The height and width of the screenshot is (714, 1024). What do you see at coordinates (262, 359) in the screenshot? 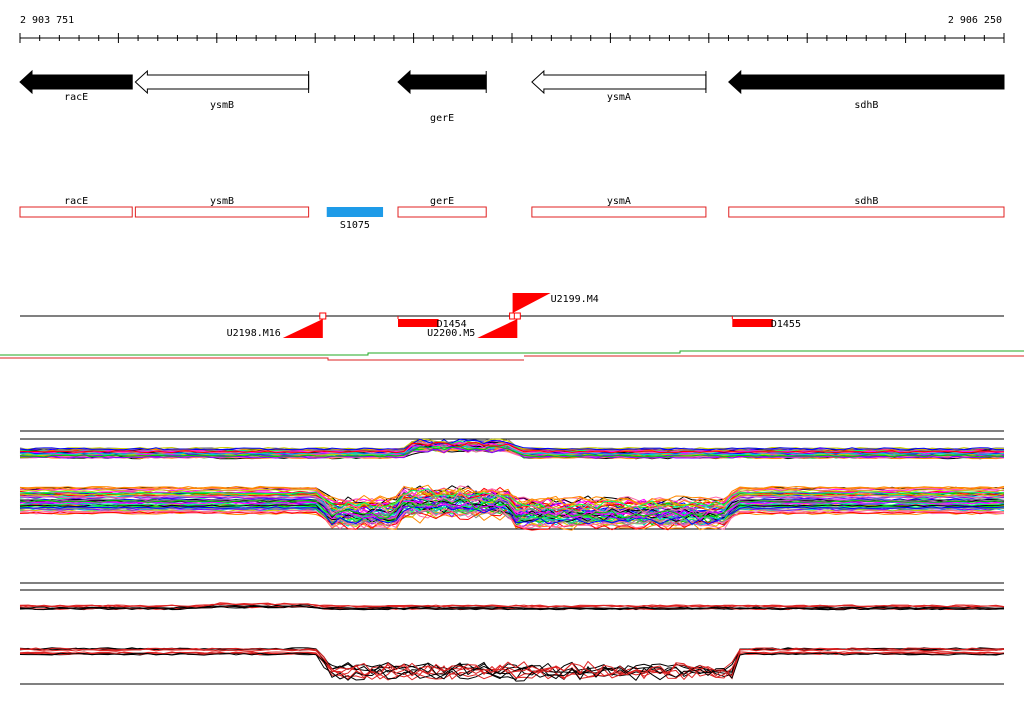
I see `coverage-line-reverse` at bounding box center [262, 359].